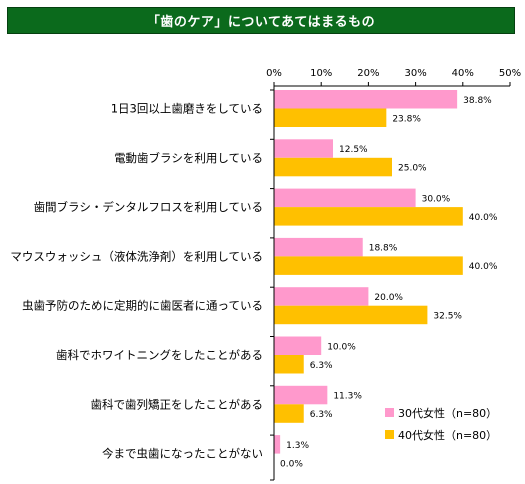 The width and height of the screenshot is (525, 484). I want to click on legend-label: 30代女性（n=80）, so click(447, 413).